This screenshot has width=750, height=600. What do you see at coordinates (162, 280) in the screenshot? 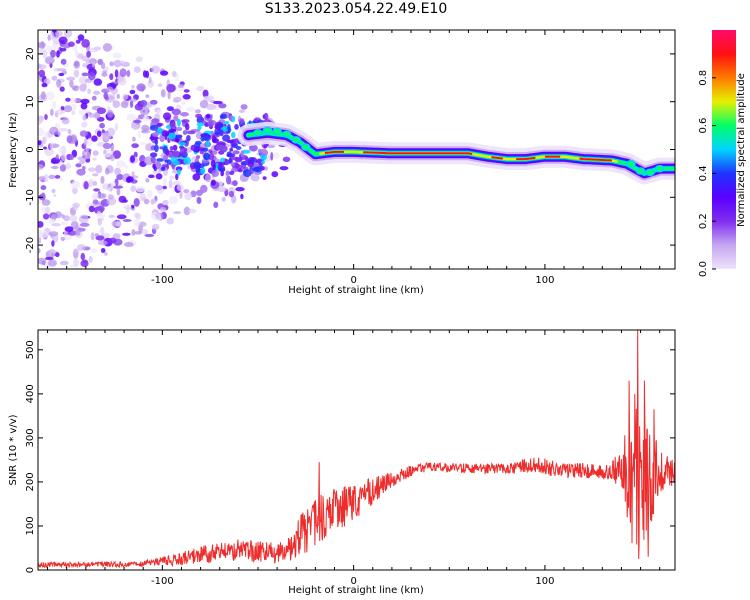
I see `spectrogram-xtick-label: -100` at bounding box center [162, 280].